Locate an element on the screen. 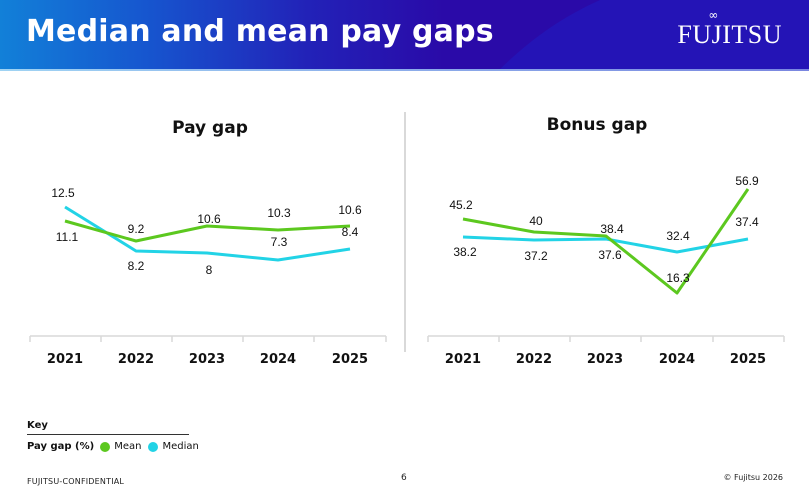  data-label: 8.2 is located at coordinates (136, 266).